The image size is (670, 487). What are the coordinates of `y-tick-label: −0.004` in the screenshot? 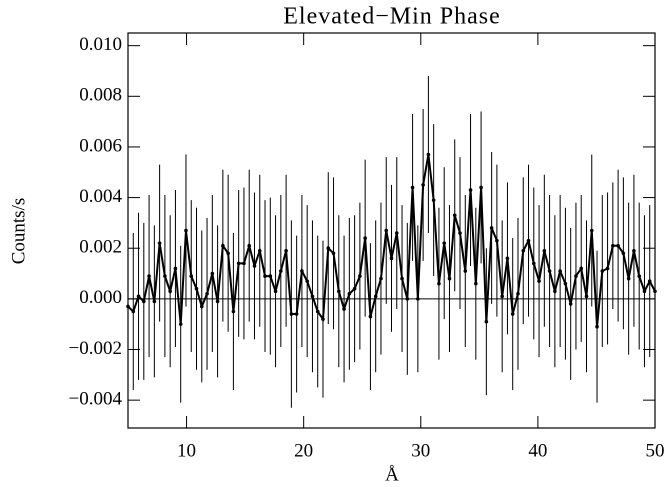 It's located at (96, 399).